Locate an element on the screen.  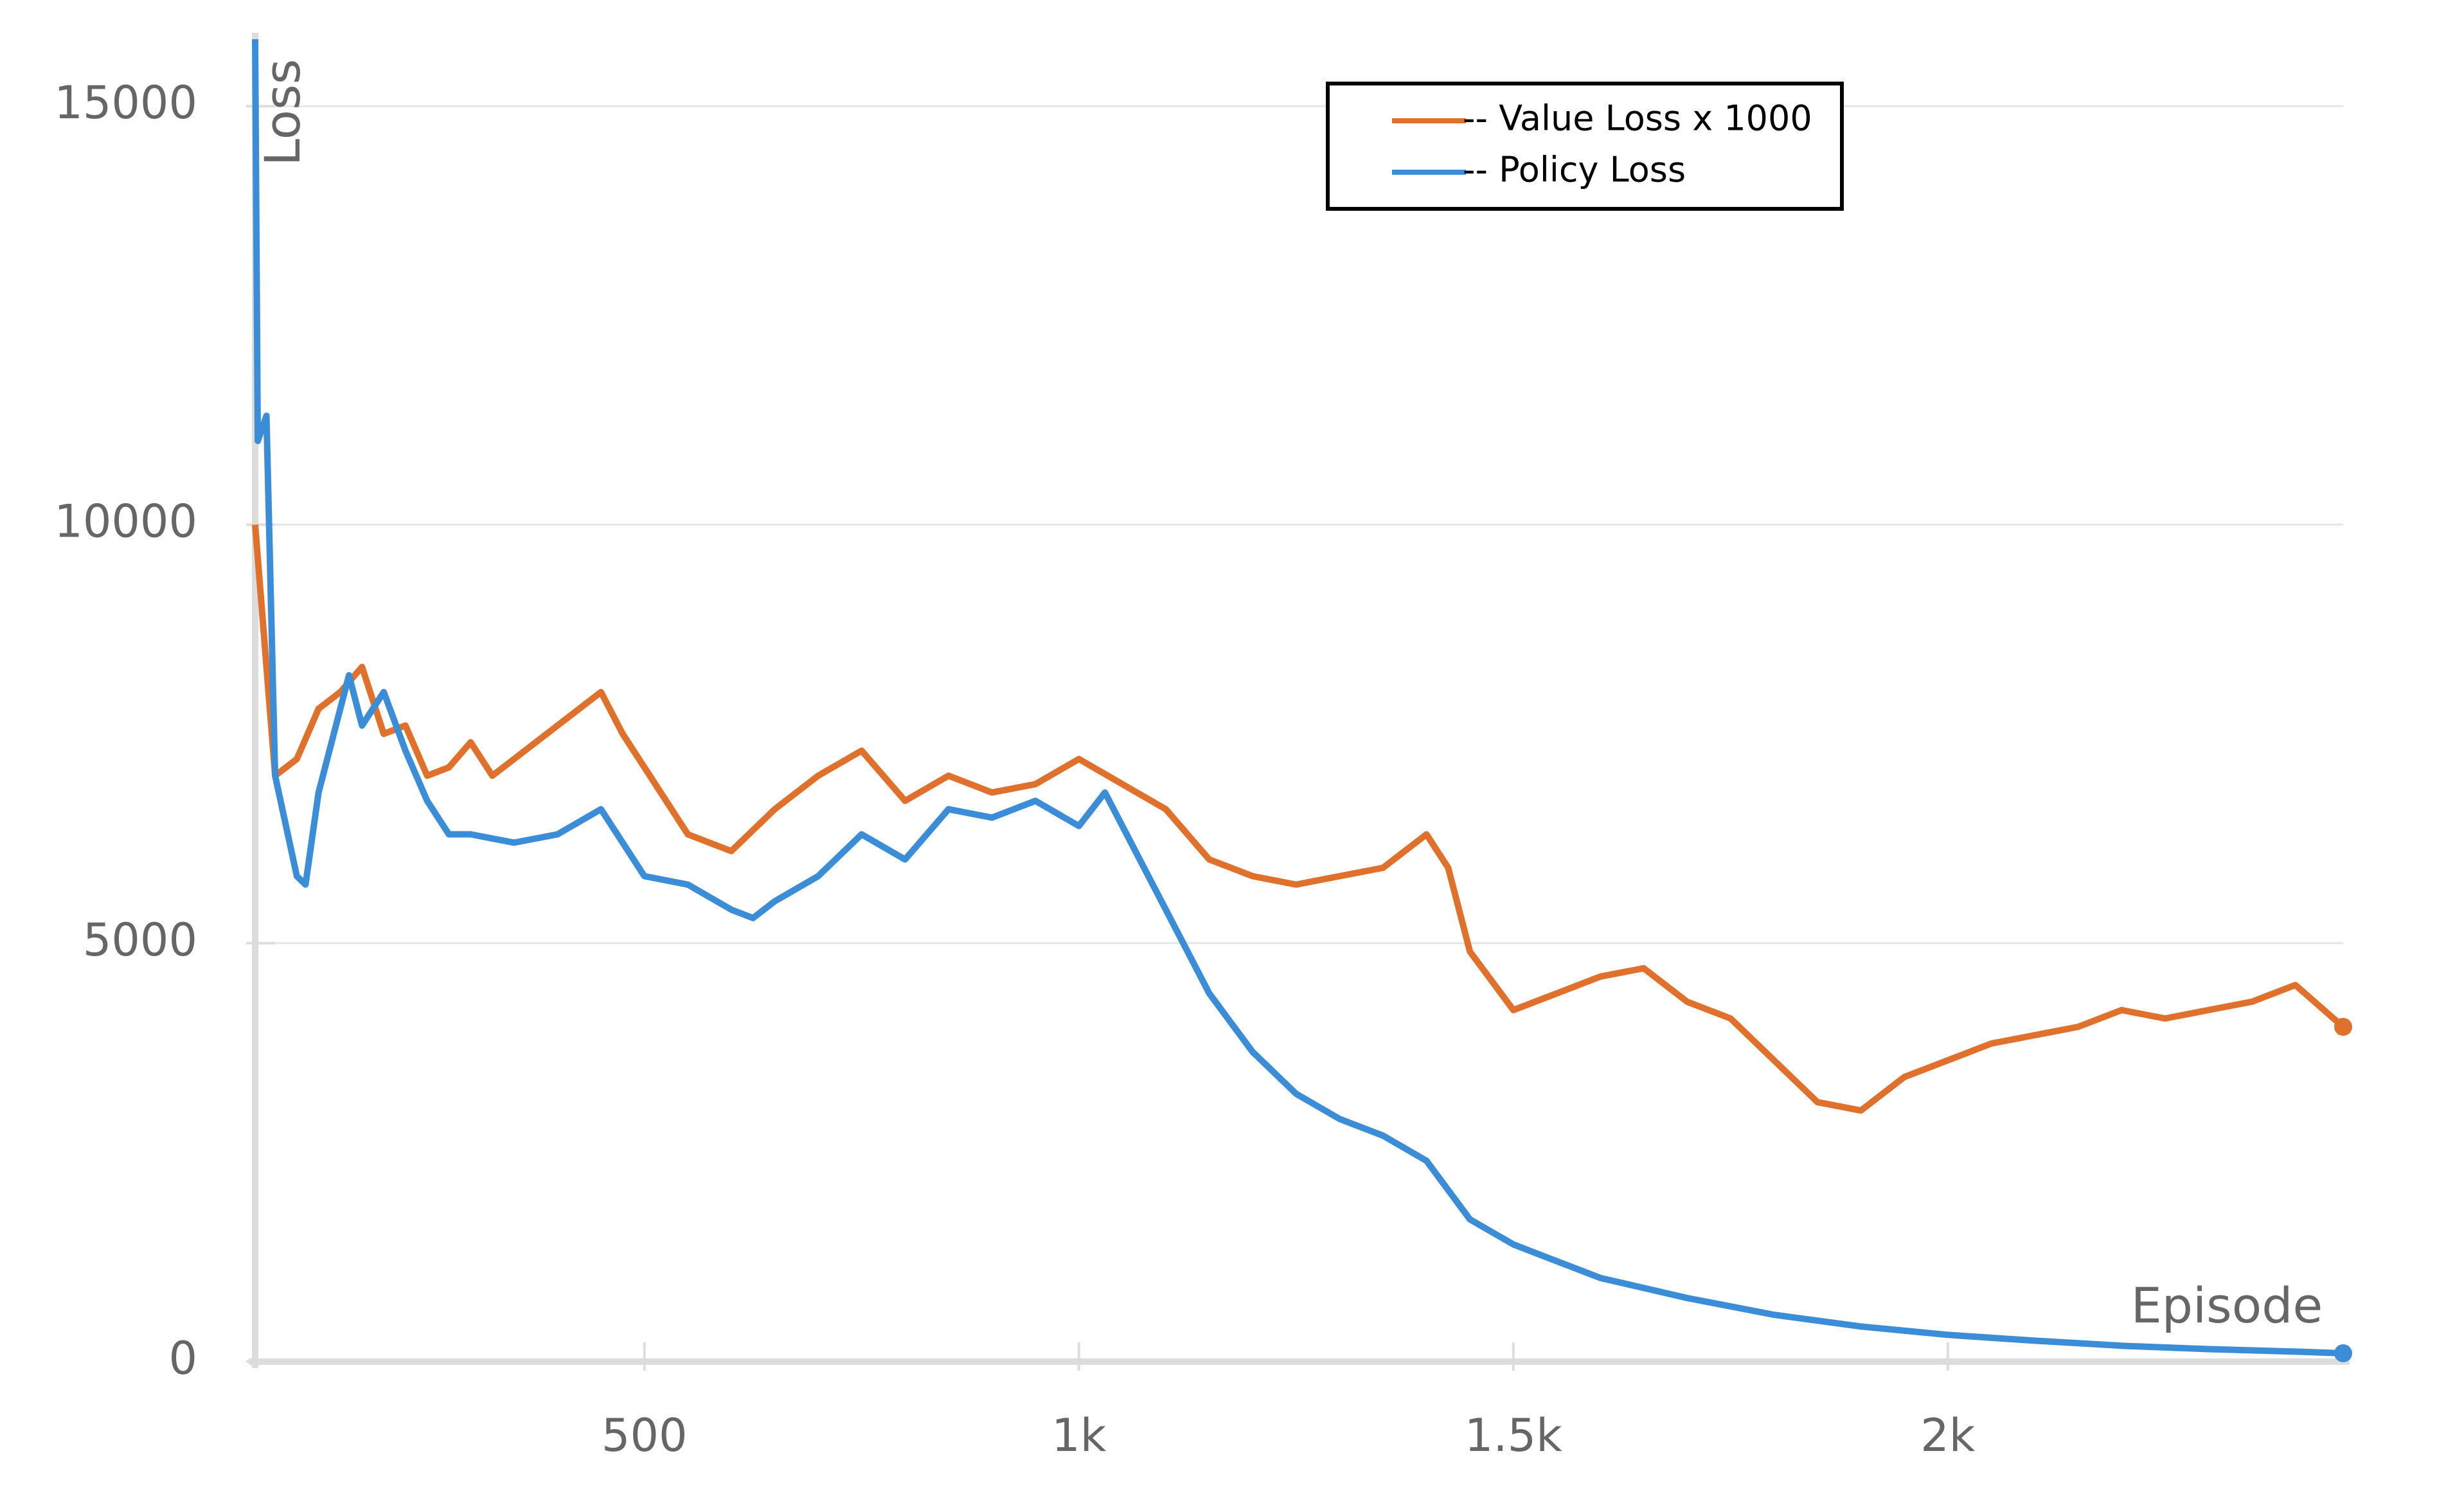
x-tick-label: 500 is located at coordinates (645, 1435).